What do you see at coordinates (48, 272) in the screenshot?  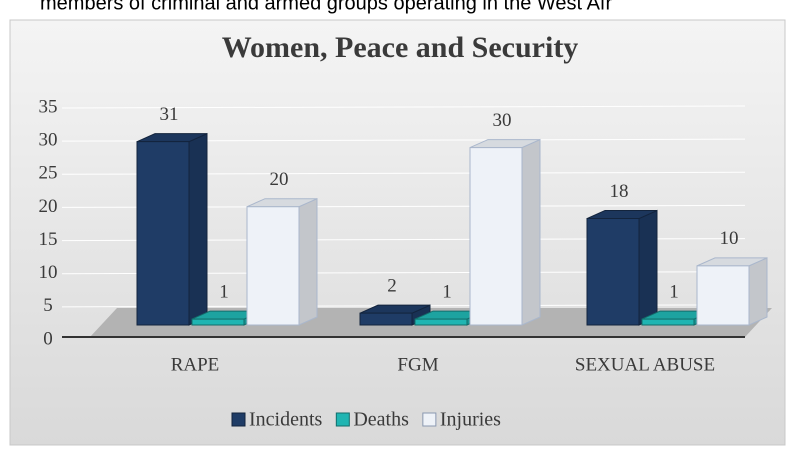 I see `y-tick-label: 10` at bounding box center [48, 272].